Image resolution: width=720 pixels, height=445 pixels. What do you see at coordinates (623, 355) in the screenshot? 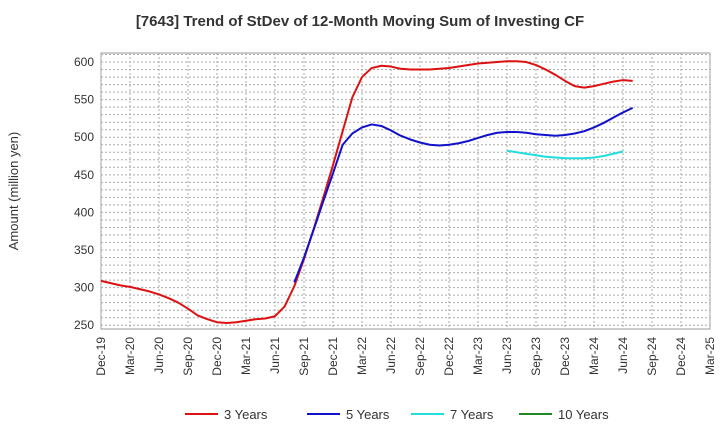
I see `x-tick-label: Jun-24` at bounding box center [623, 355].